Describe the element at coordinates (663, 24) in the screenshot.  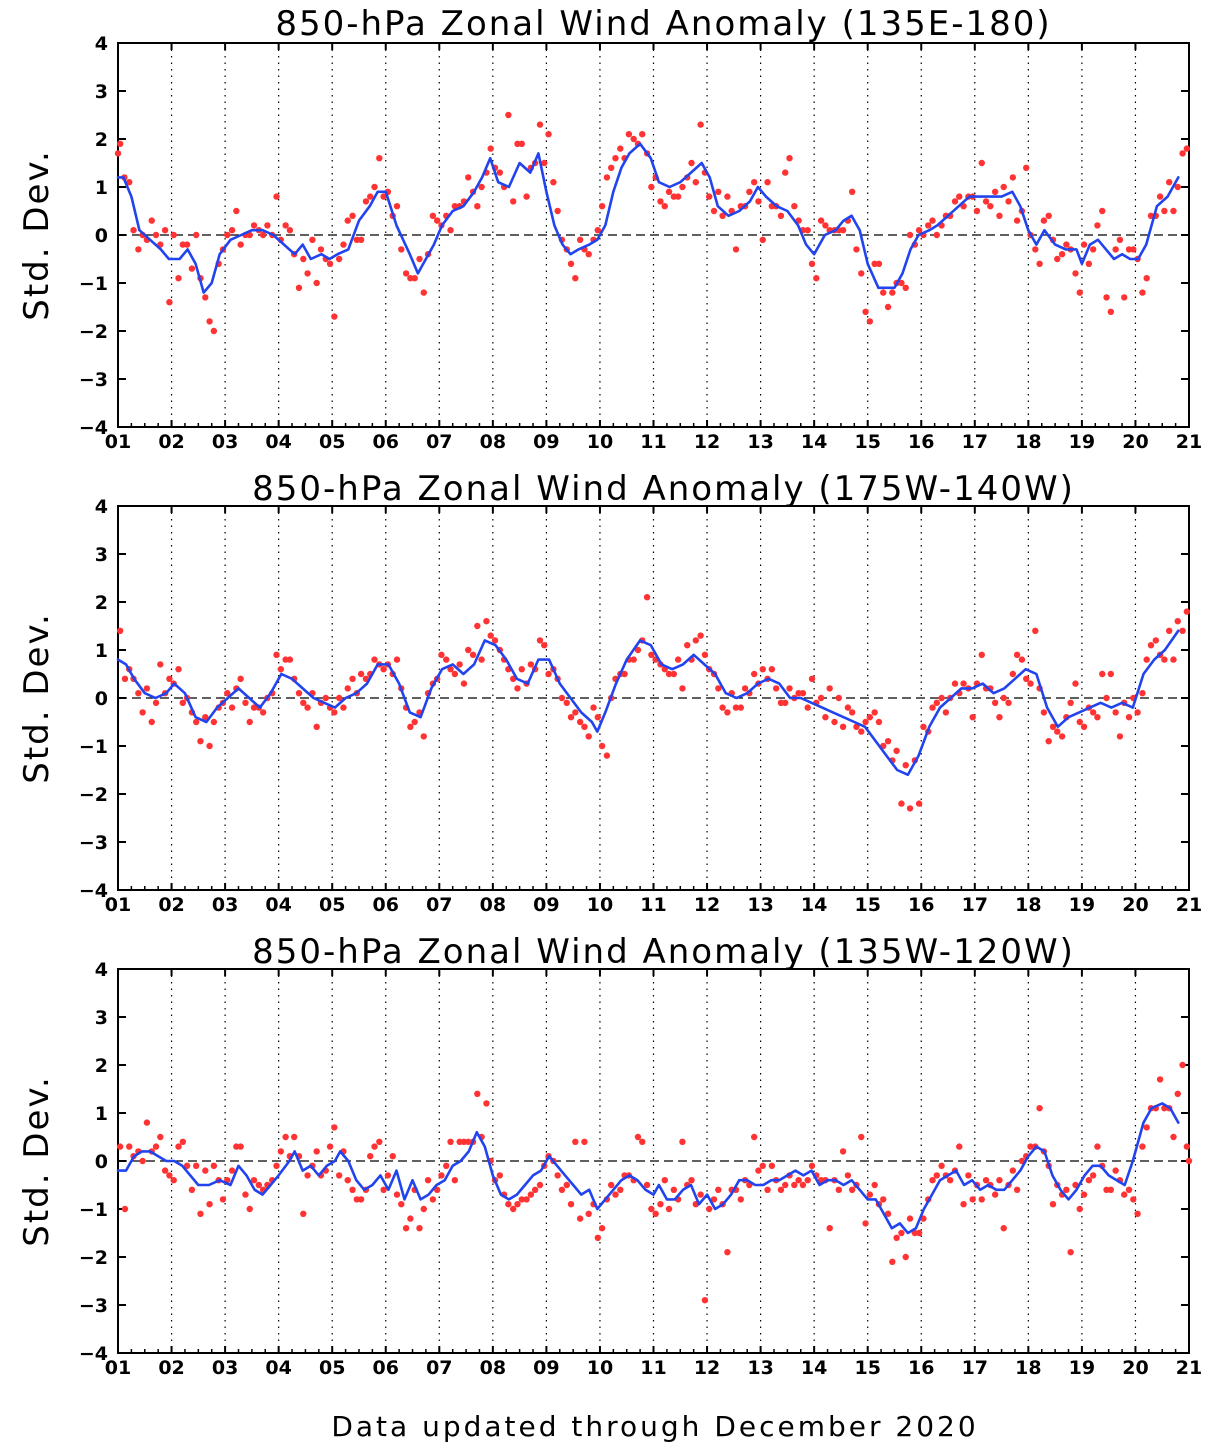
I see `chart-title: 850-hPa Zonal Wind Anomaly (135E-180)` at that location.